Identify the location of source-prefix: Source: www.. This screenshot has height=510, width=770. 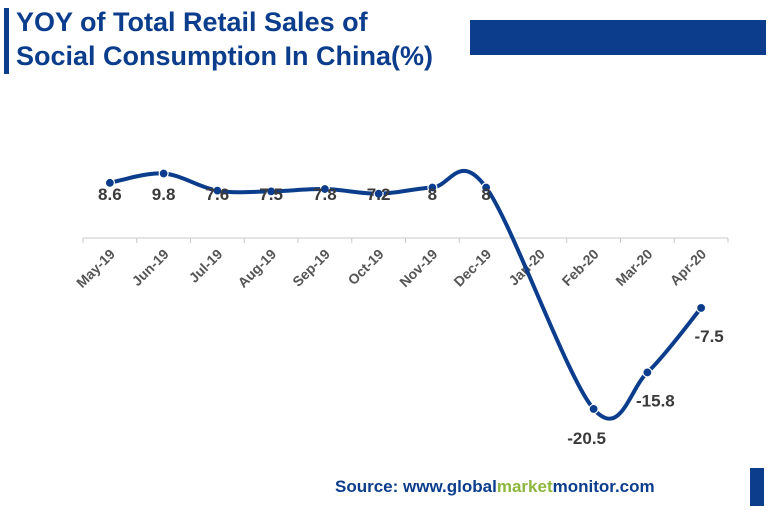
(391, 486).